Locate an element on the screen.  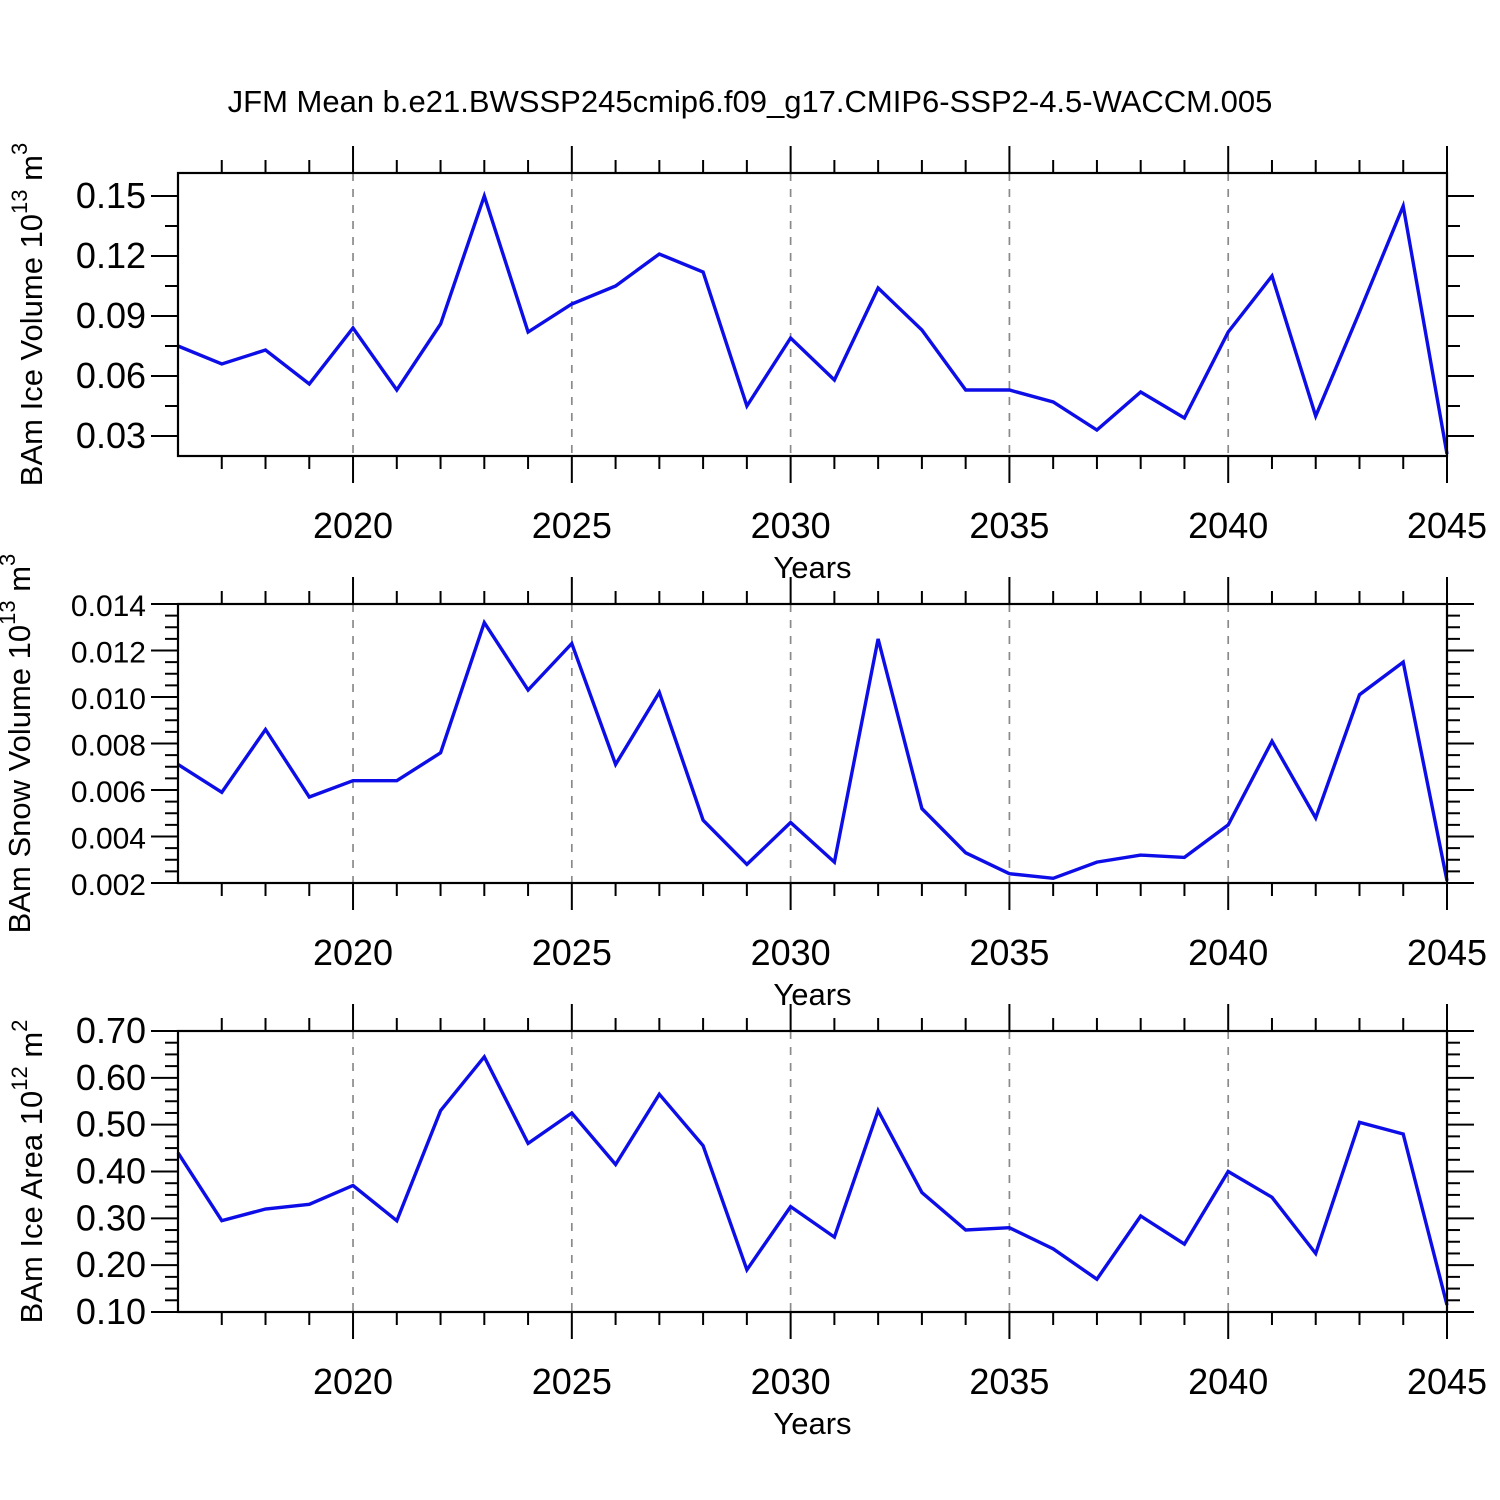
y-tick-label: 0.008 is located at coordinates (108, 746).